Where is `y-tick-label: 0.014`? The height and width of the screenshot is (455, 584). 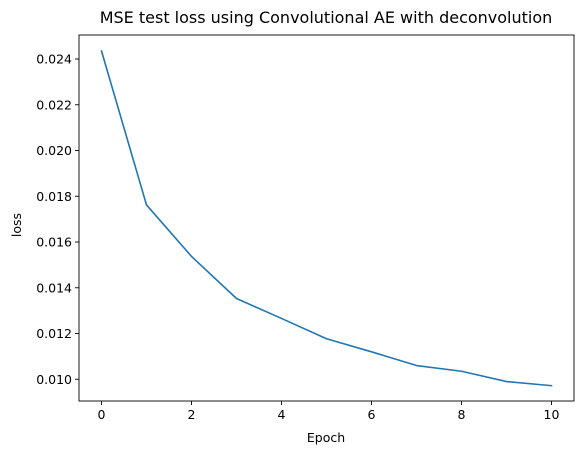
y-tick-label: 0.014 is located at coordinates (54, 287).